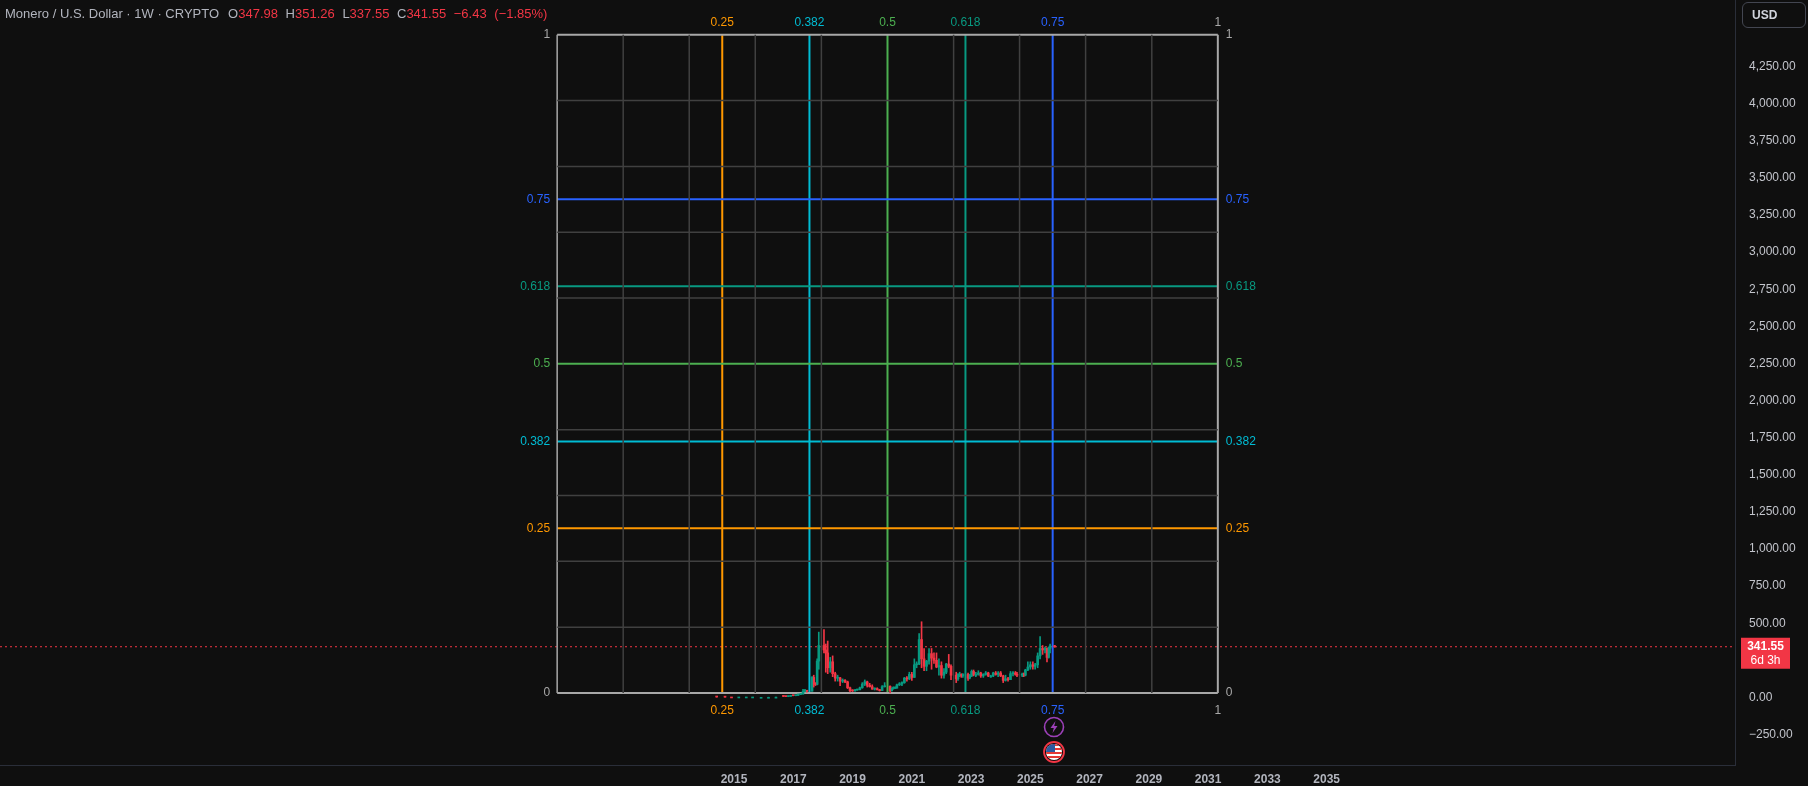 The image size is (1808, 786). What do you see at coordinates (547, 692) in the screenshot?
I see `series-label: 0` at bounding box center [547, 692].